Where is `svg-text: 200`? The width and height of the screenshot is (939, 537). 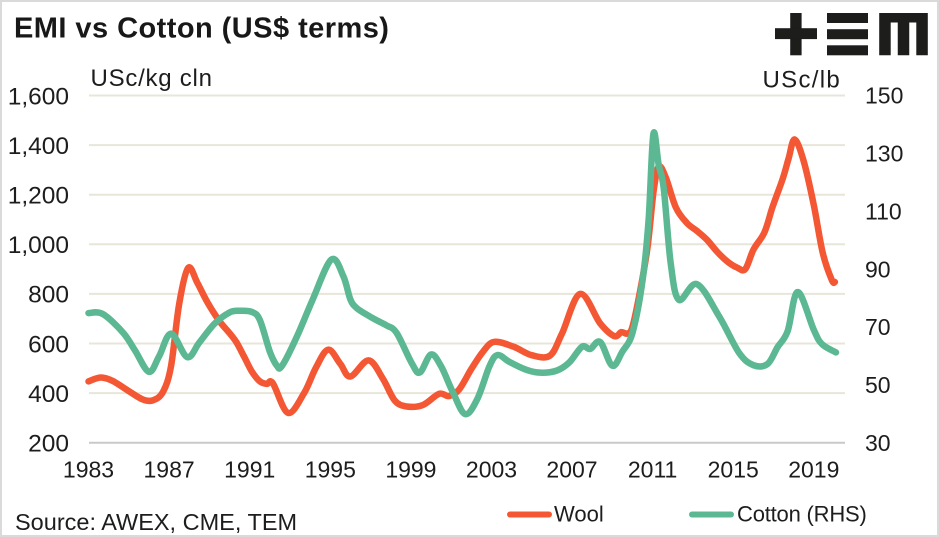
svg-text: 200 is located at coordinates (48, 444).